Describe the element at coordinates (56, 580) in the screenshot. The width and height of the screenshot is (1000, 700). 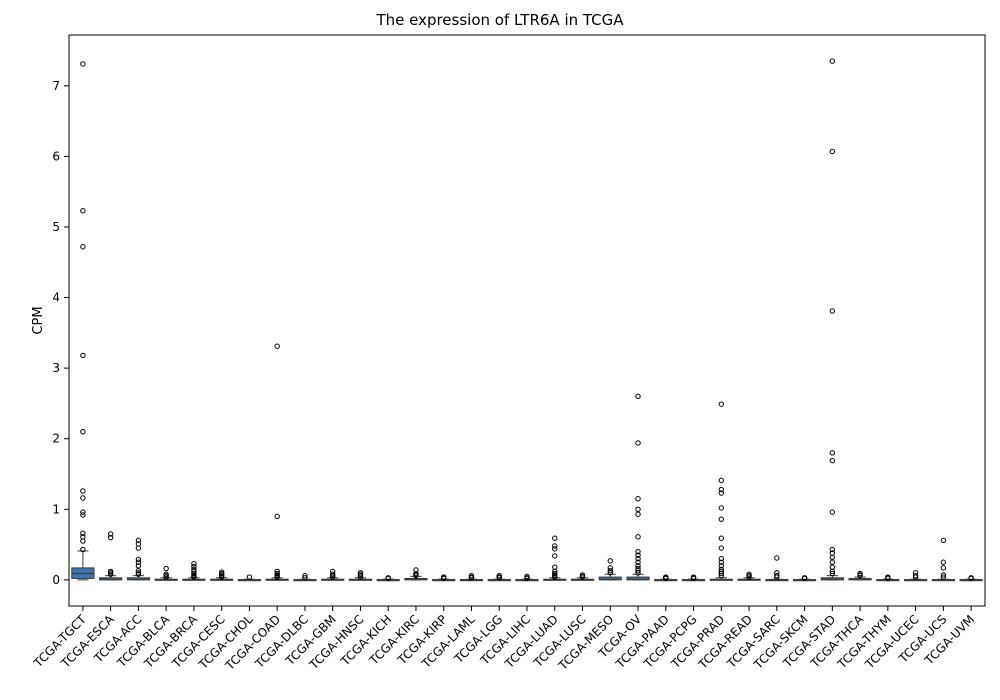
I see `y-tick-label: 0` at that location.